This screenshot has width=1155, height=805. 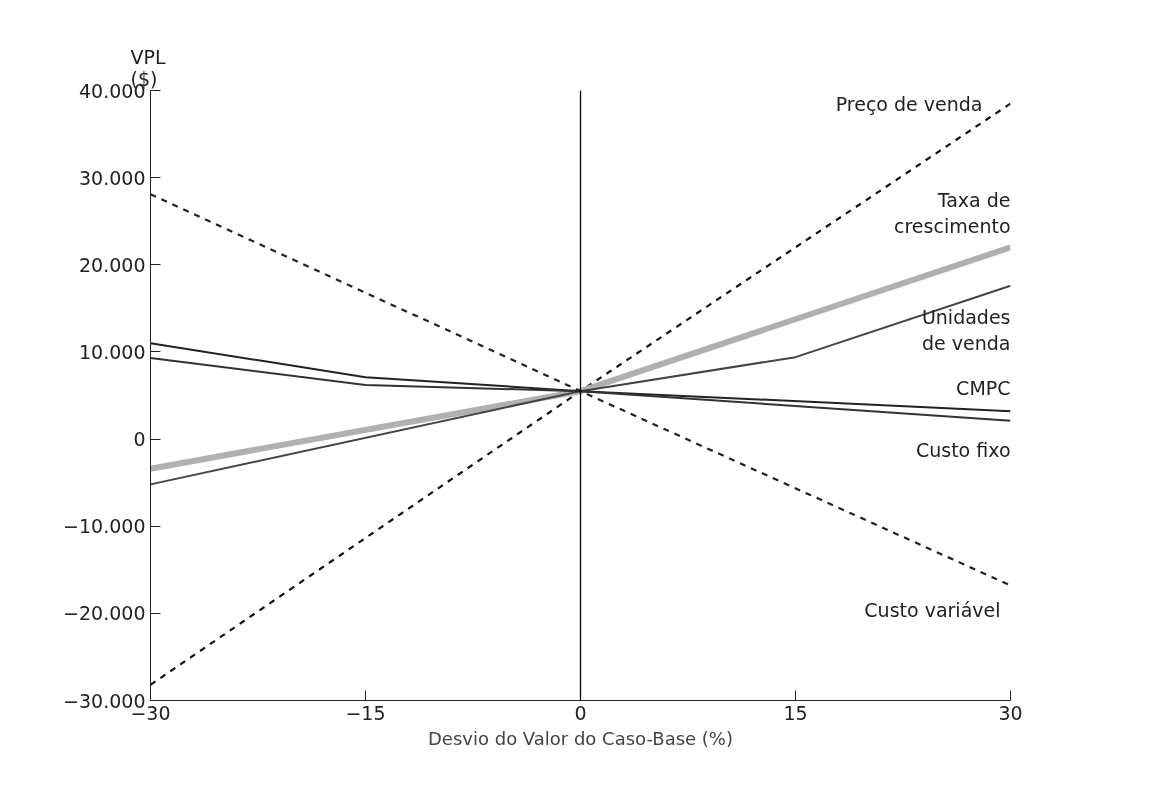 I want to click on series-label: Custo variável, so click(x=932, y=610).